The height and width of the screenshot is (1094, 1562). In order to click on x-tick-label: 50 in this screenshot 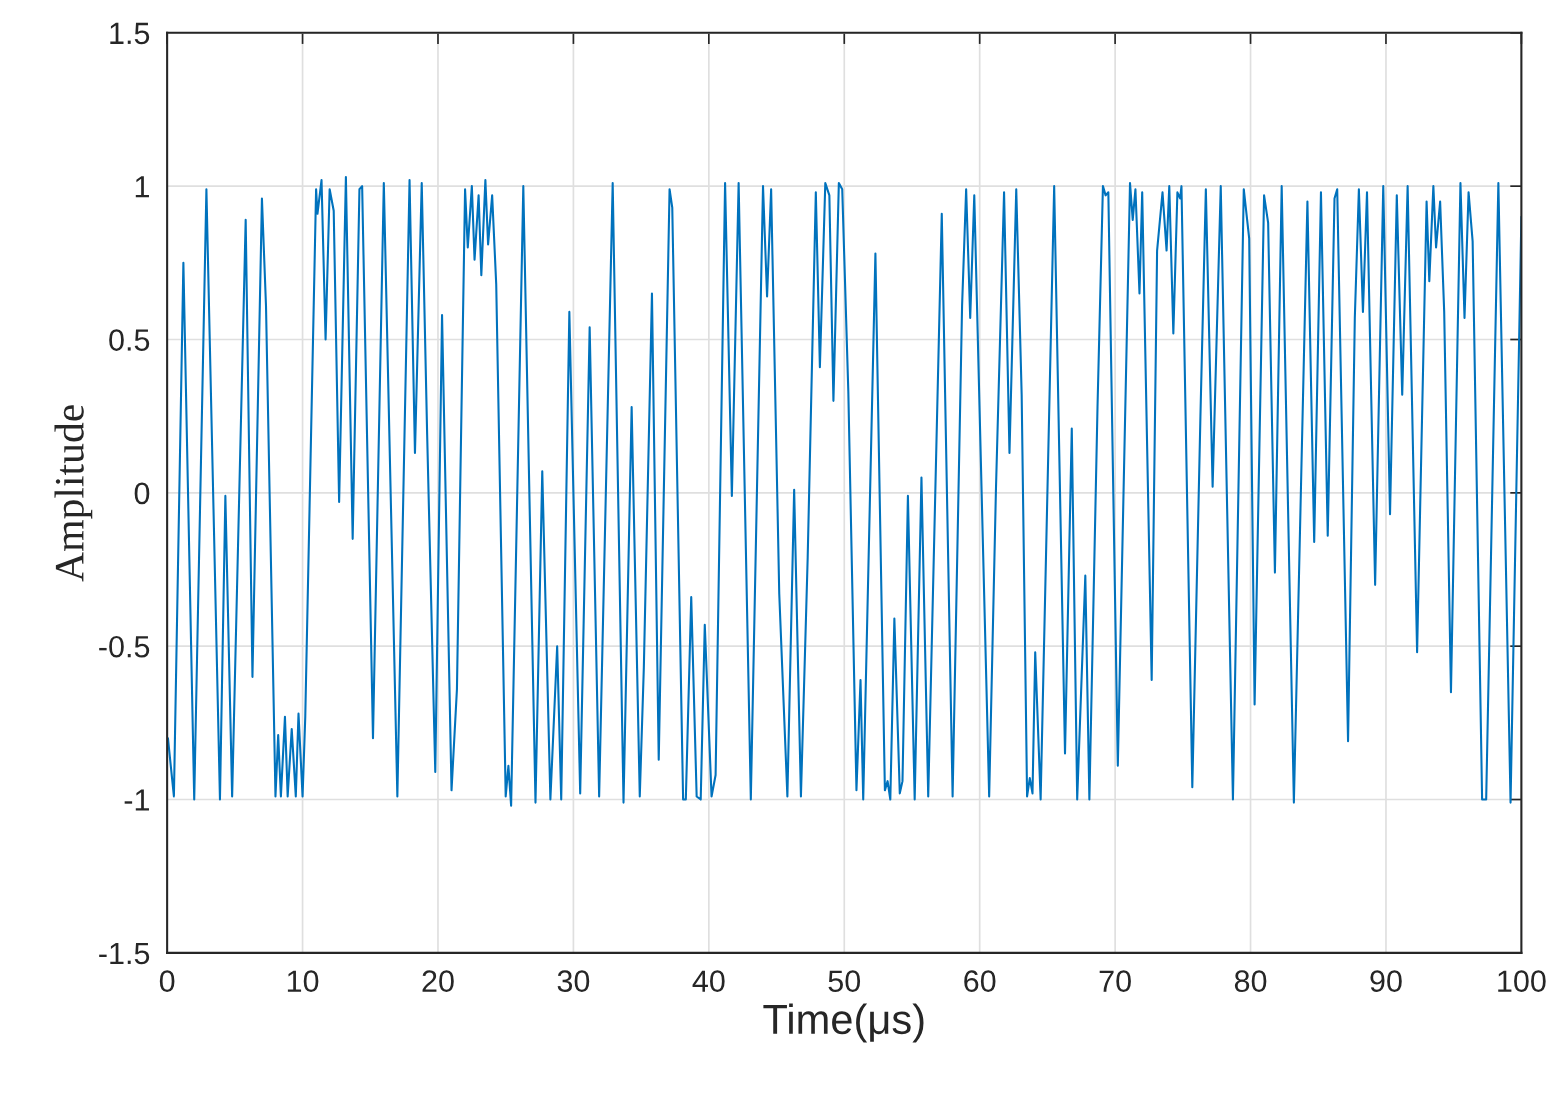, I will do `click(844, 981)`.